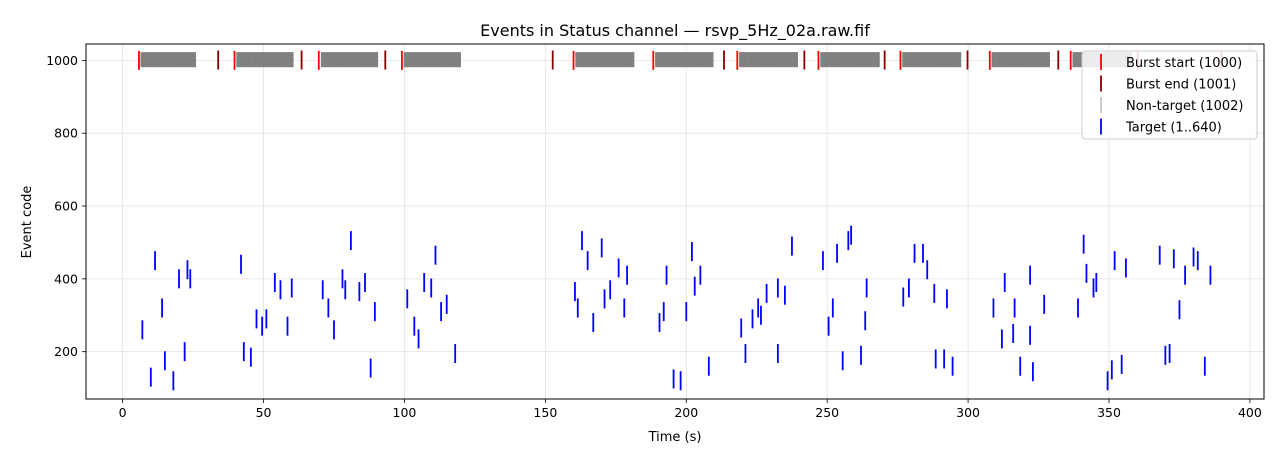  I want to click on y-axis: 200 400 600 800 1000, so click(66, 206).